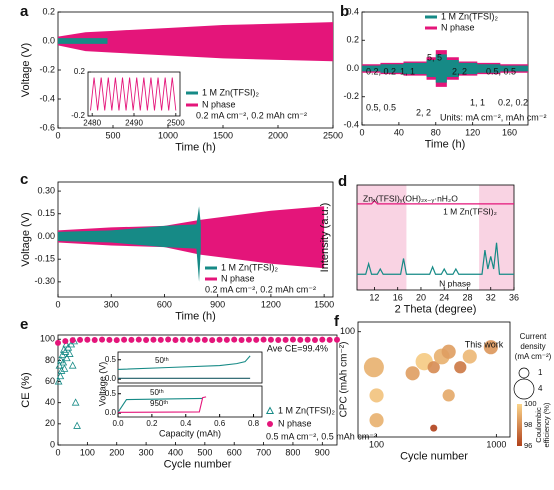 Image resolution: width=554 pixels, height=490 pixels. What do you see at coordinates (46, 190) in the screenshot?
I see `y-tick-label: 0.30` at bounding box center [46, 190].